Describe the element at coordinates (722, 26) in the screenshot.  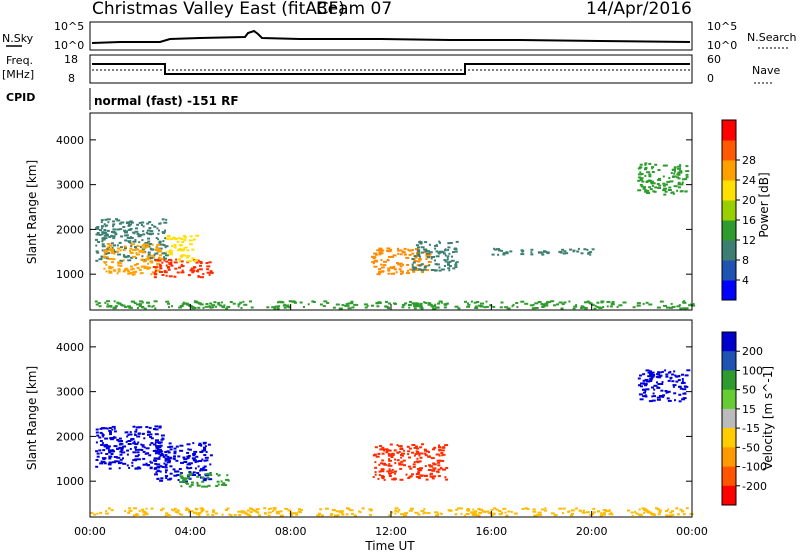
I see `nsearch-tick-top: 10^5` at that location.